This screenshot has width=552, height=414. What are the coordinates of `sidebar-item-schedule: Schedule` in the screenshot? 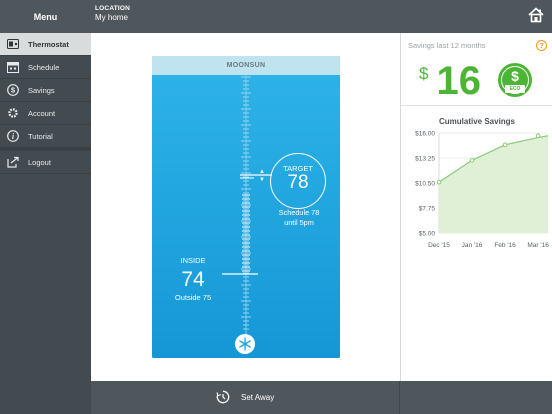 It's located at (45, 67).